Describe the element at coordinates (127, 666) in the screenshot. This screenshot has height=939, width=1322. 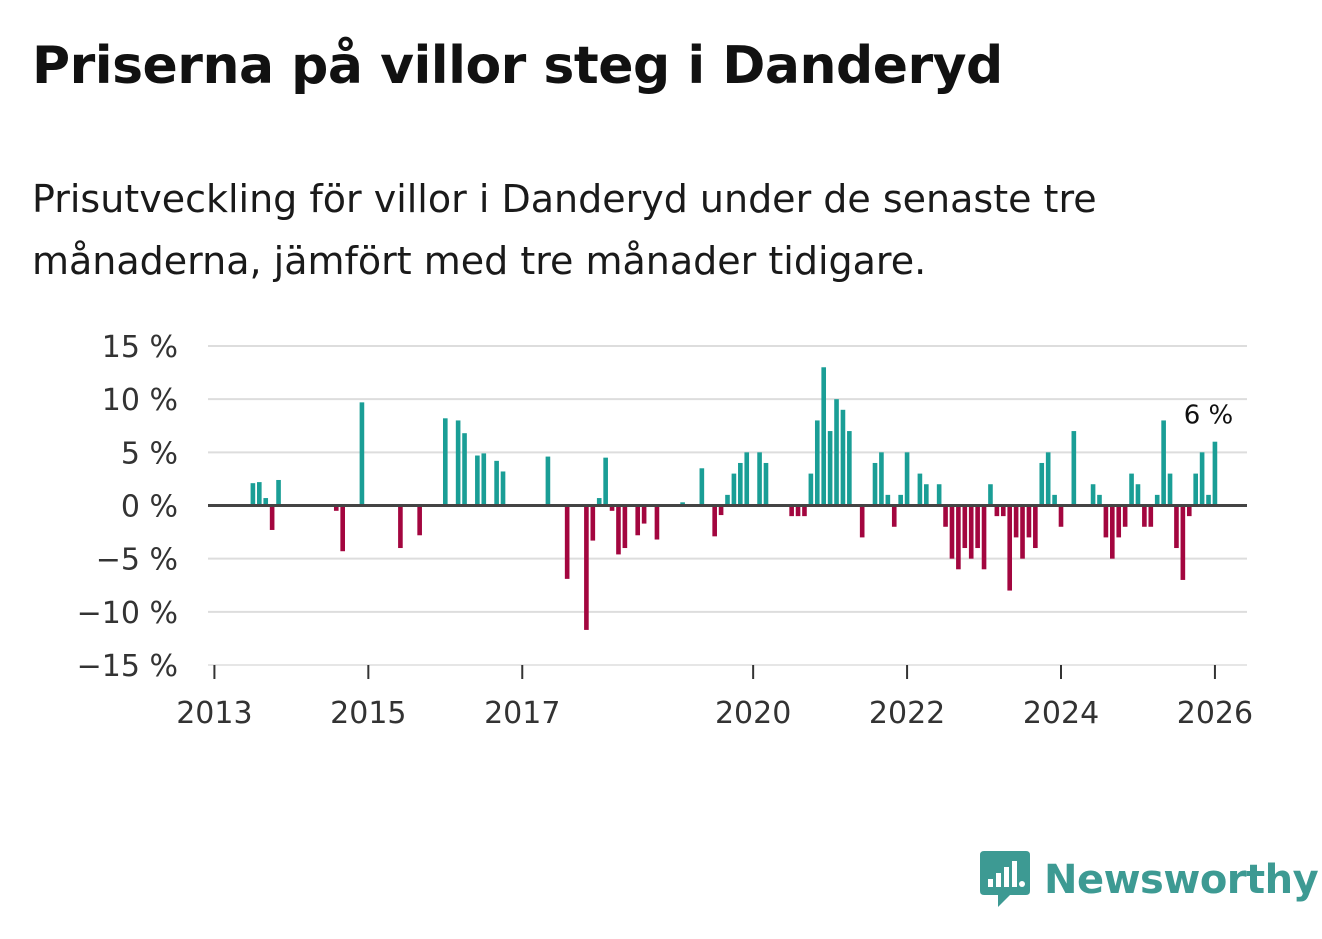
I see `y-tick-label: −15 %` at that location.